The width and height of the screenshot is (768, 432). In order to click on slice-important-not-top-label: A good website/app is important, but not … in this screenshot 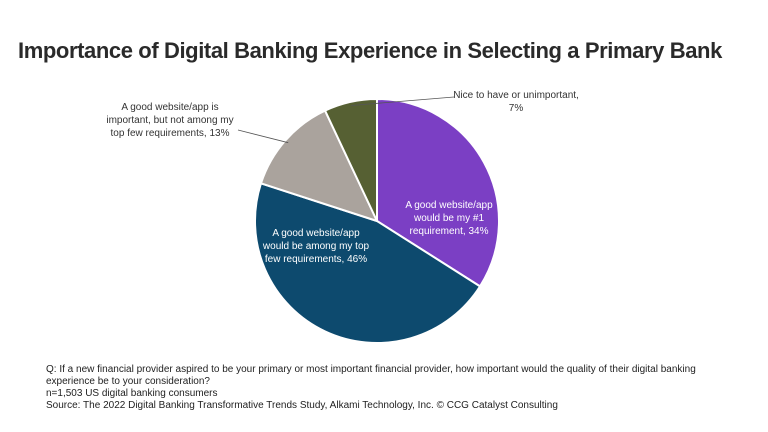, I will do `click(169, 120)`.